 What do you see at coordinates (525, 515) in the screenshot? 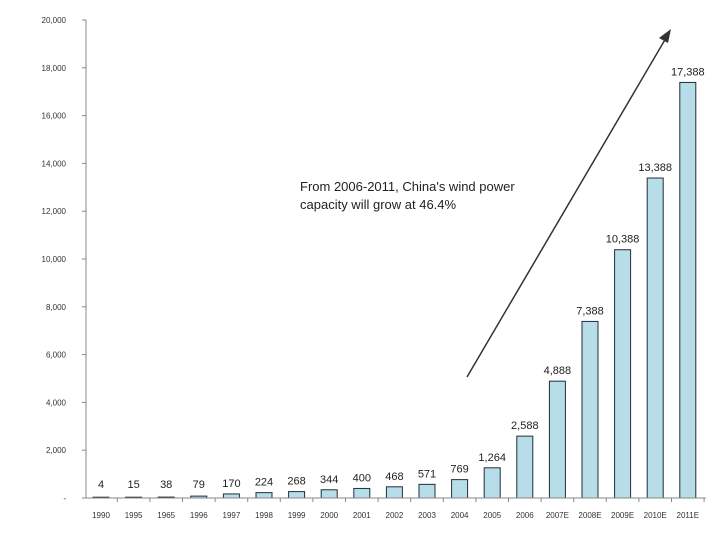
I see `x-tick-label: 2006` at bounding box center [525, 515].